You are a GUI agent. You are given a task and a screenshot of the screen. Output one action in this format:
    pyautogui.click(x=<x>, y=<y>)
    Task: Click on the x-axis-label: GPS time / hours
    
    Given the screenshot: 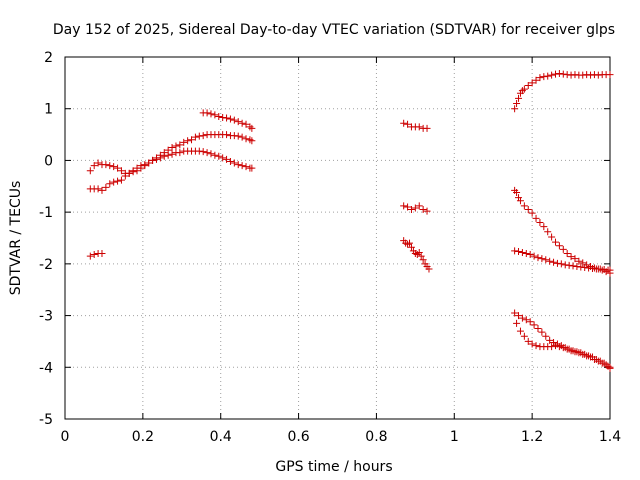 What is the action you would take?
    pyautogui.click(x=333, y=467)
    